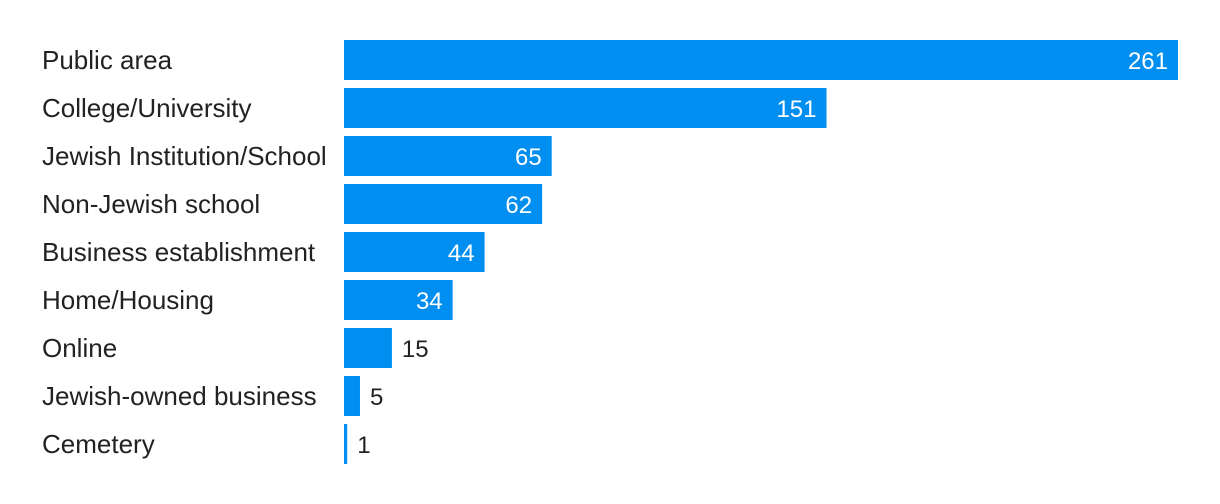  Describe the element at coordinates (184, 156) in the screenshot. I see `category-label: Jewish Institution/School` at that location.